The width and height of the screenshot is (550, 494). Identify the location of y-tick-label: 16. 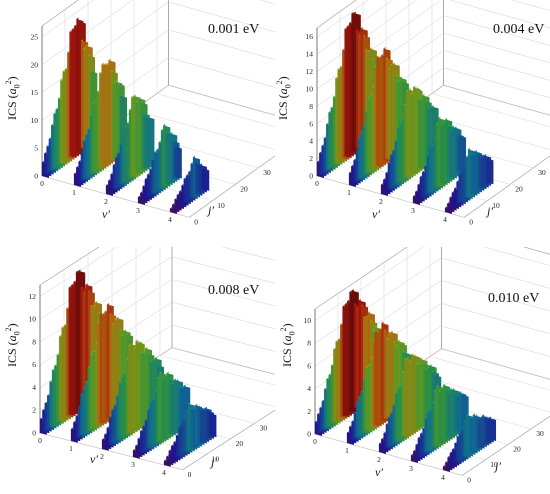
(310, 36).